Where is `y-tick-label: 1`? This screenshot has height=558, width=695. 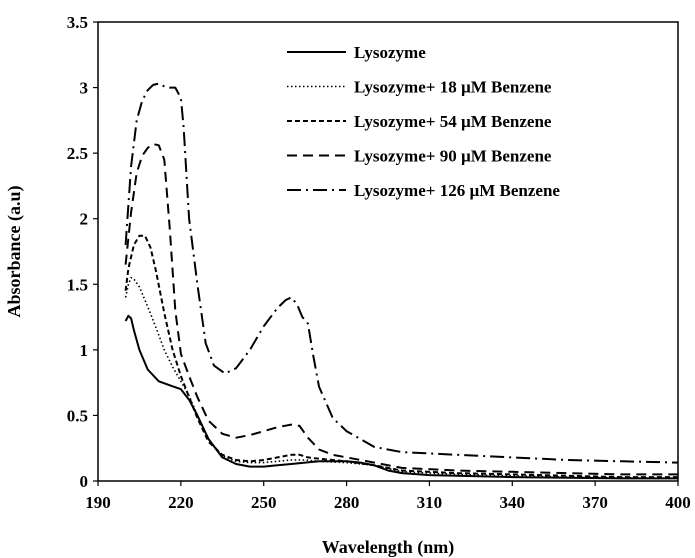 y-tick-label: 1 is located at coordinates (84, 350).